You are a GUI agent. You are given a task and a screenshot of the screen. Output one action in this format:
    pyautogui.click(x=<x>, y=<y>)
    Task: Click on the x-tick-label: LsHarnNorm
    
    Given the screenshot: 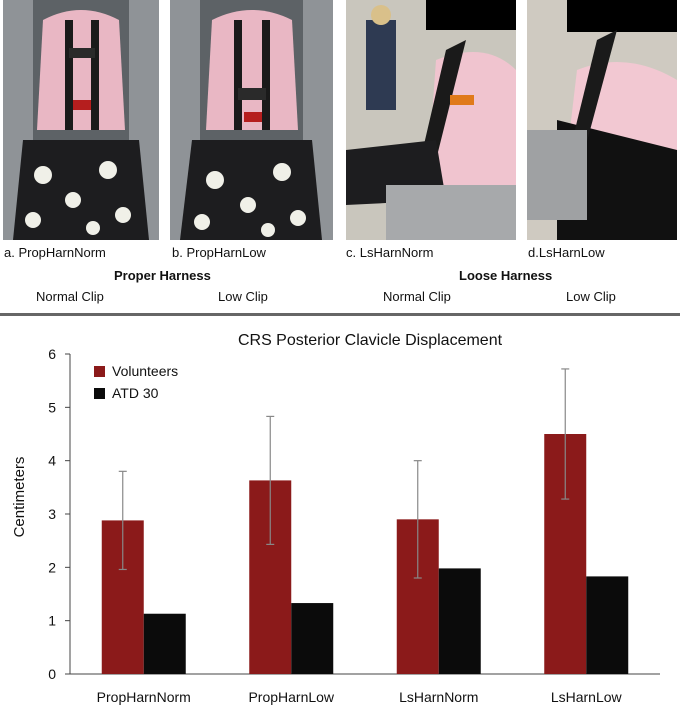 What is the action you would take?
    pyautogui.click(x=438, y=697)
    